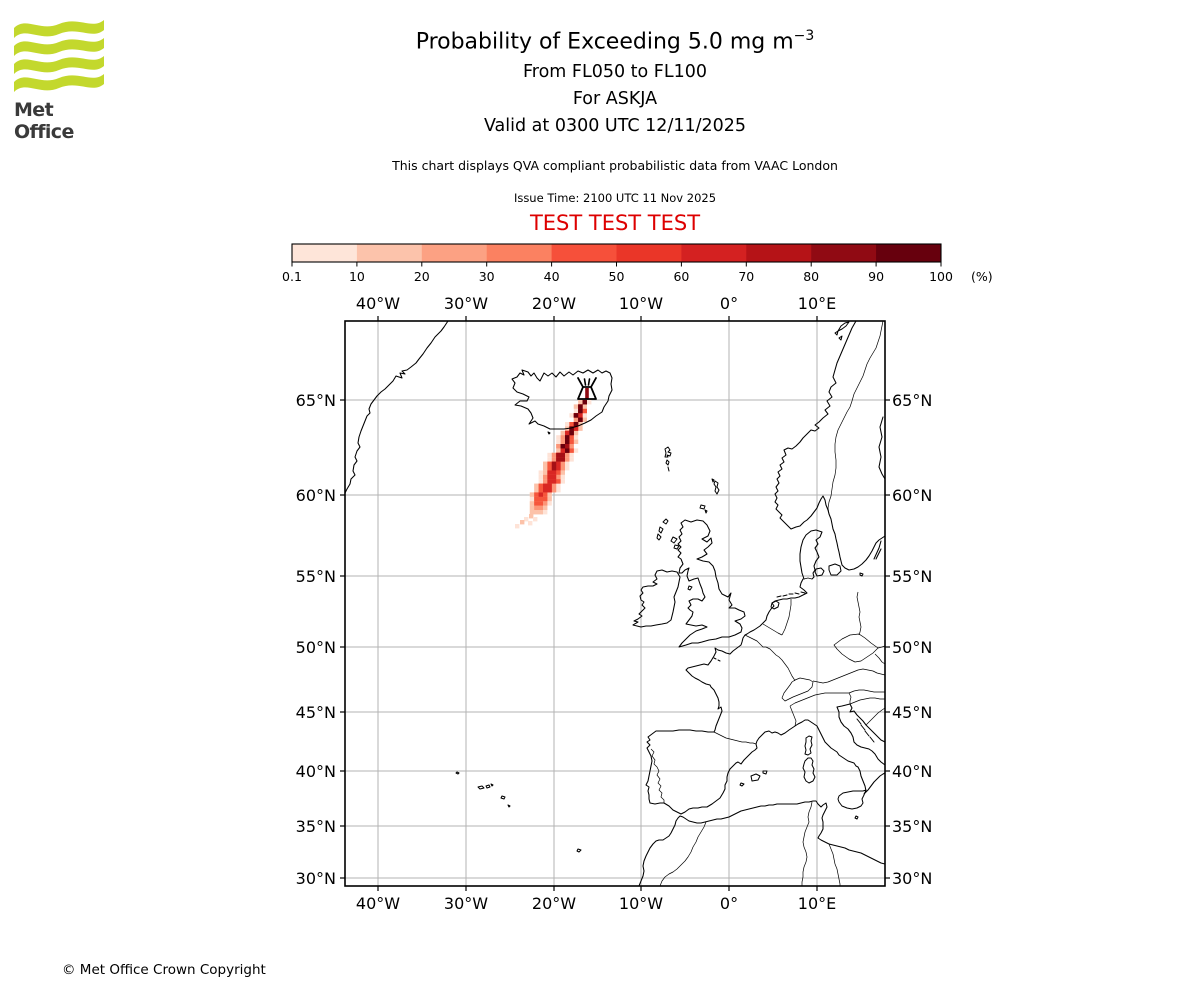 This screenshot has height=1000, width=1200. Describe the element at coordinates (912, 495) in the screenshot. I see `lat-label-right: 60°N` at that location.